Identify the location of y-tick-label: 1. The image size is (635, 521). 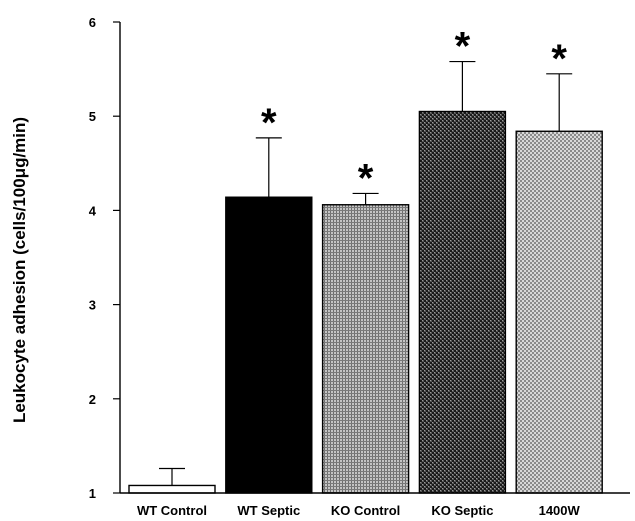
(92, 493).